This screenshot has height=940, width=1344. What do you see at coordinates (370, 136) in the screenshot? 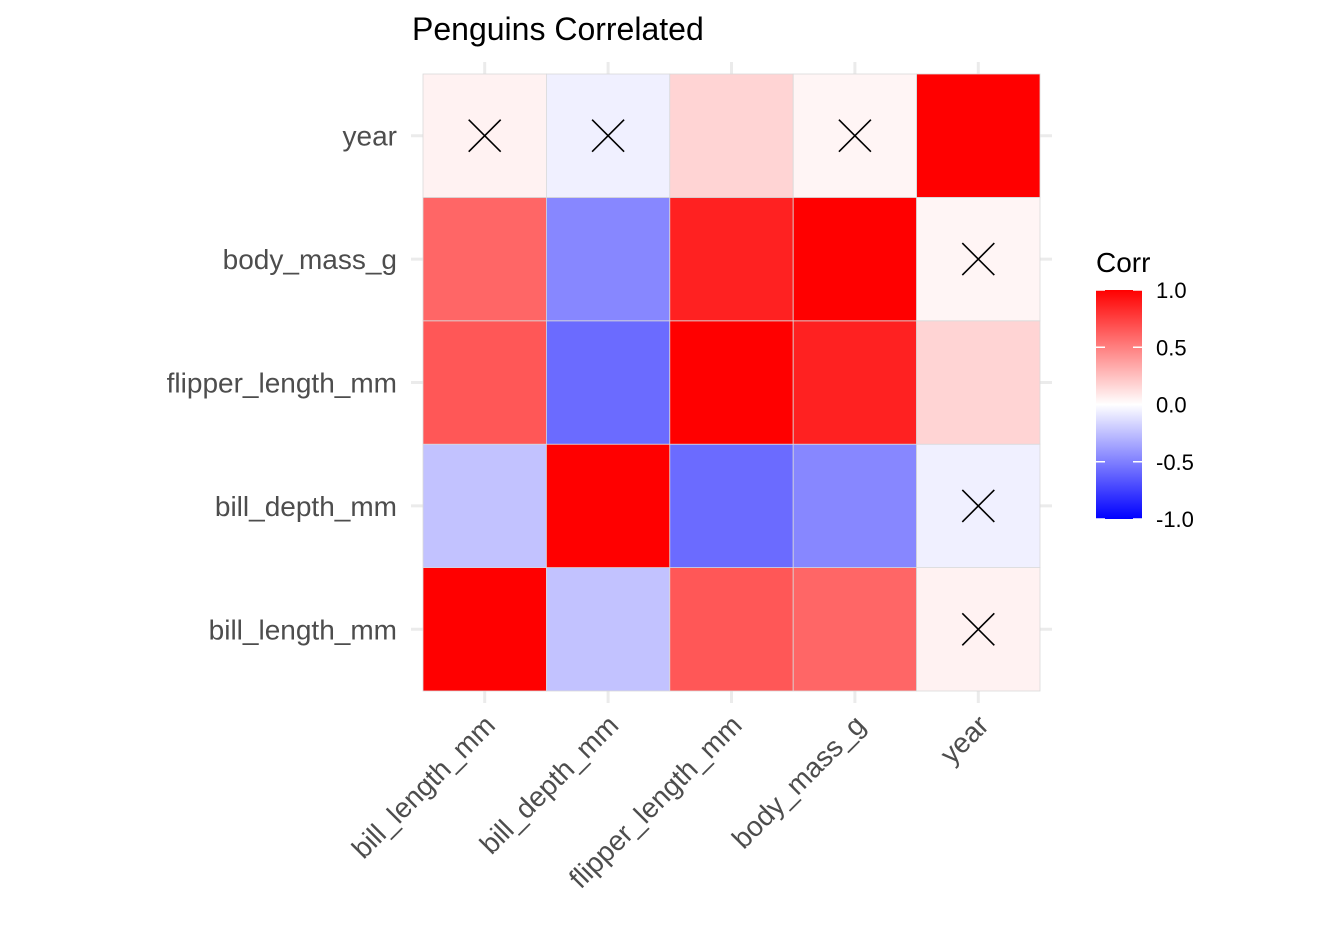
I see `y-tick-label: year` at bounding box center [370, 136].